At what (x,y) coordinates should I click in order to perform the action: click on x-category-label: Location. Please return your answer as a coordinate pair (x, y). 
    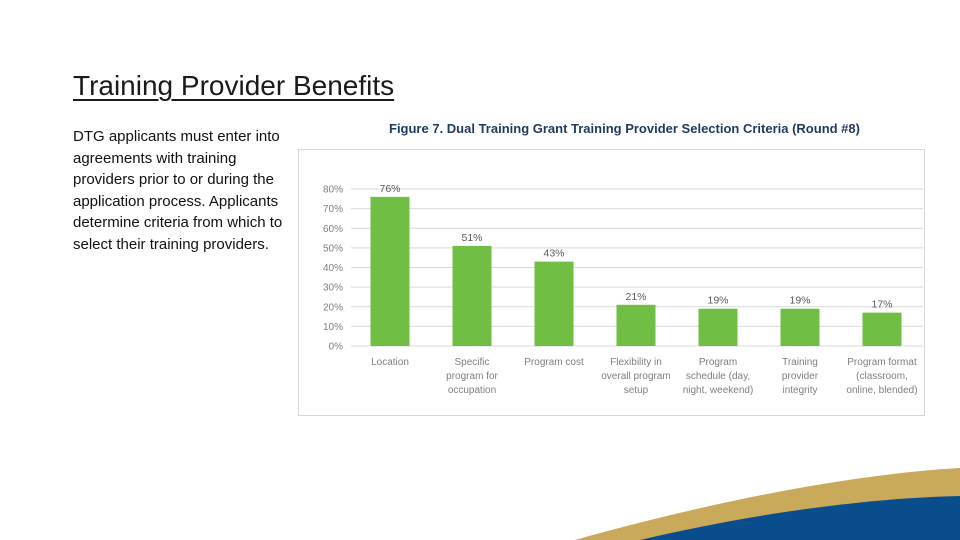
    Looking at the image, I should click on (390, 362).